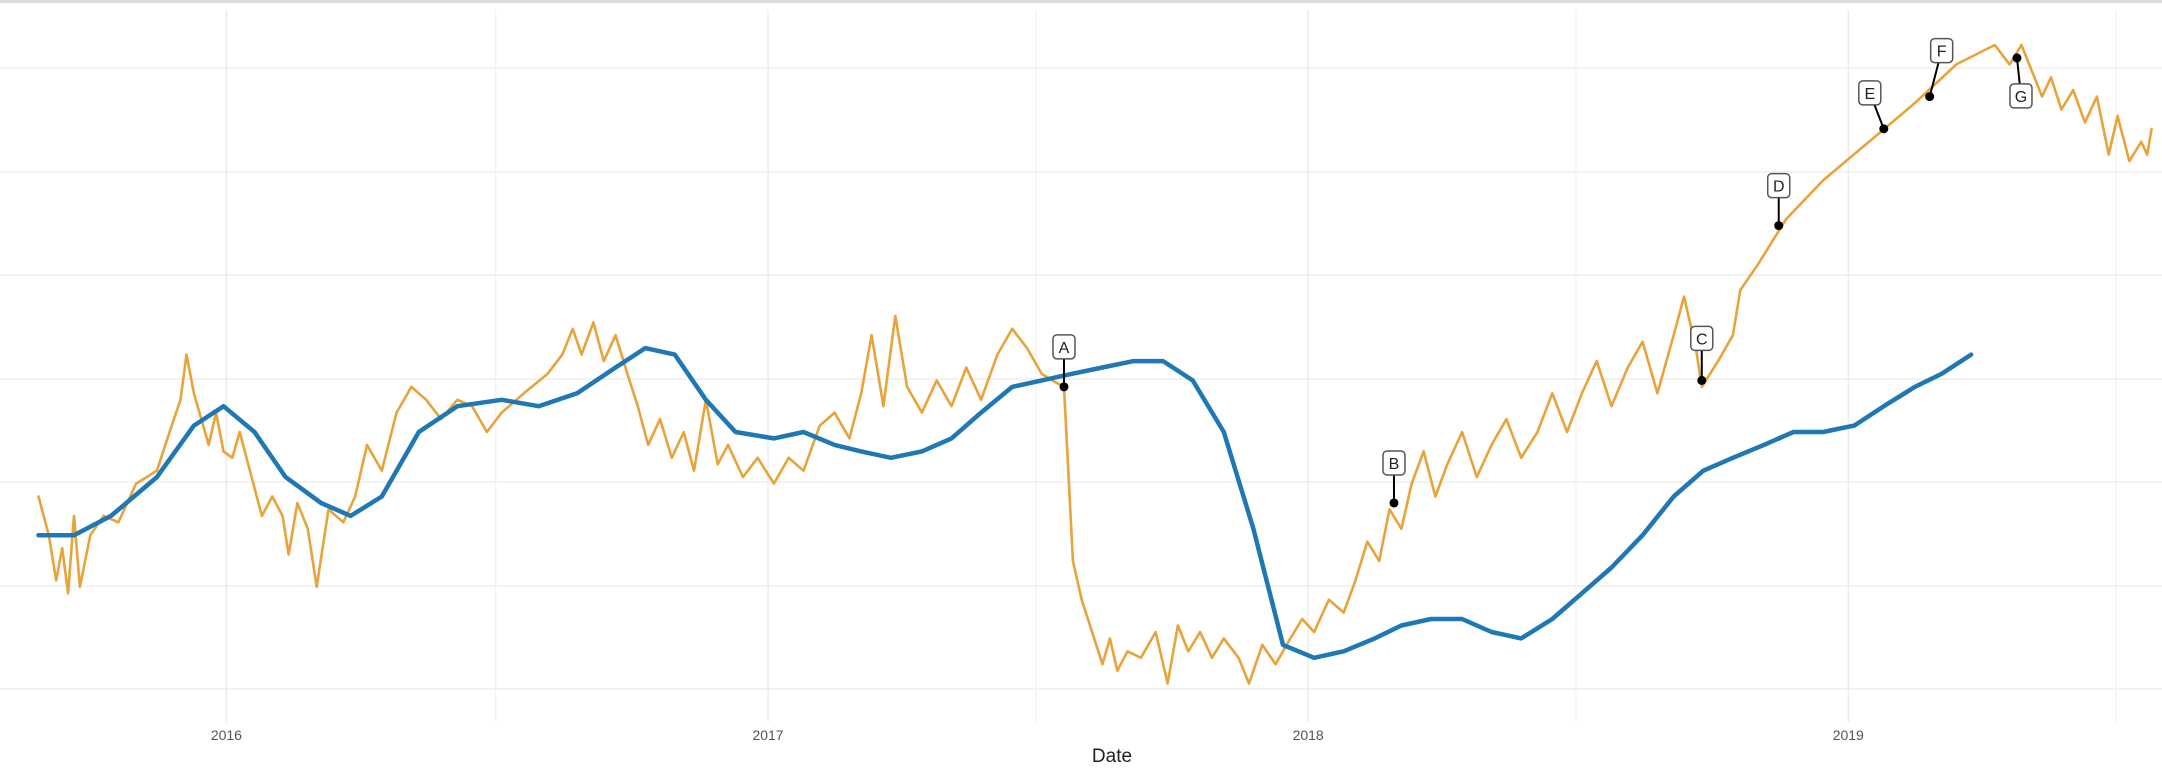  I want to click on x-axis-label: Date, so click(1112, 756).